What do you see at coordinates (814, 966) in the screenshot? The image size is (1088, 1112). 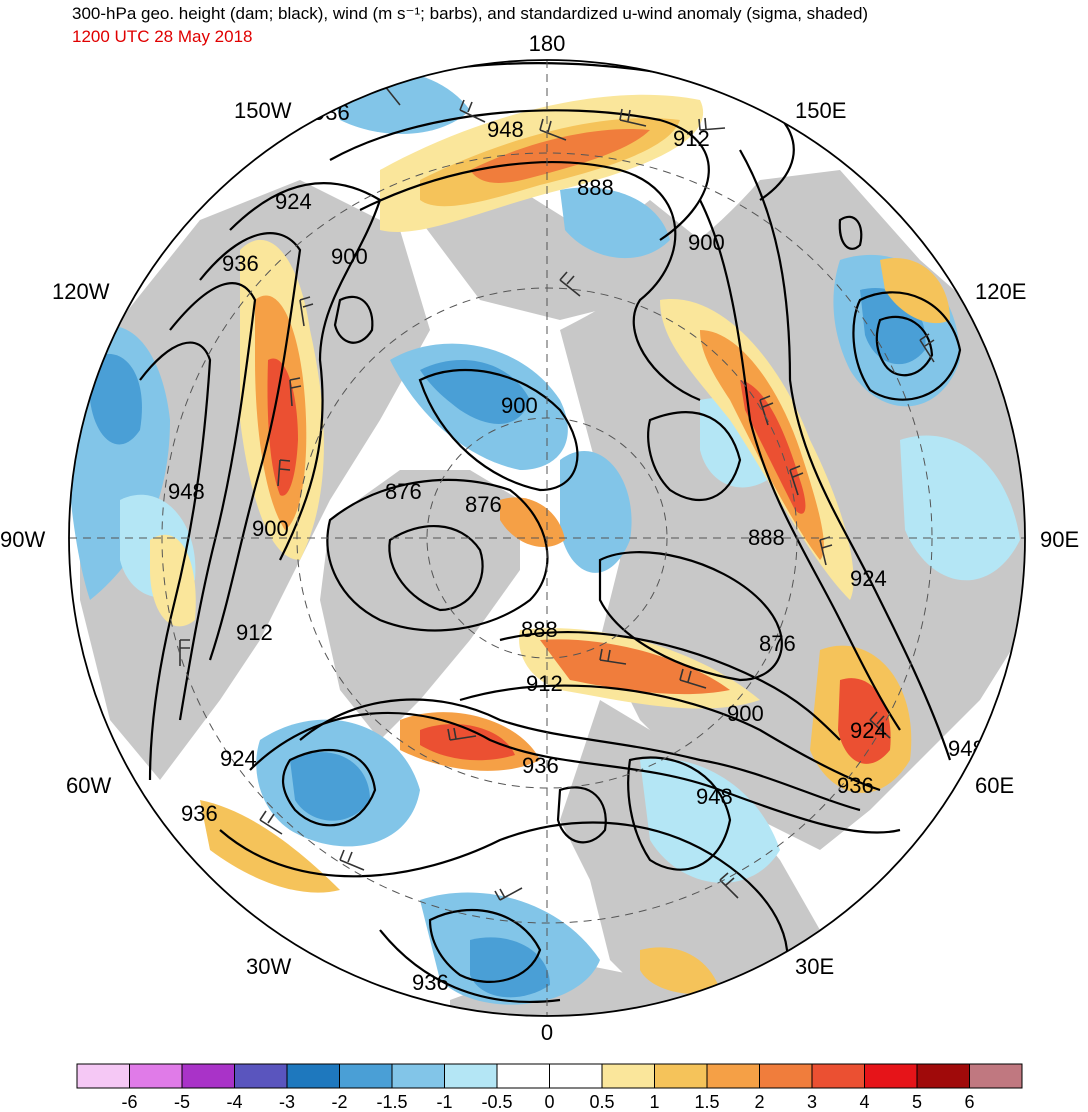 I see `lon-label-30e: 30E` at bounding box center [814, 966].